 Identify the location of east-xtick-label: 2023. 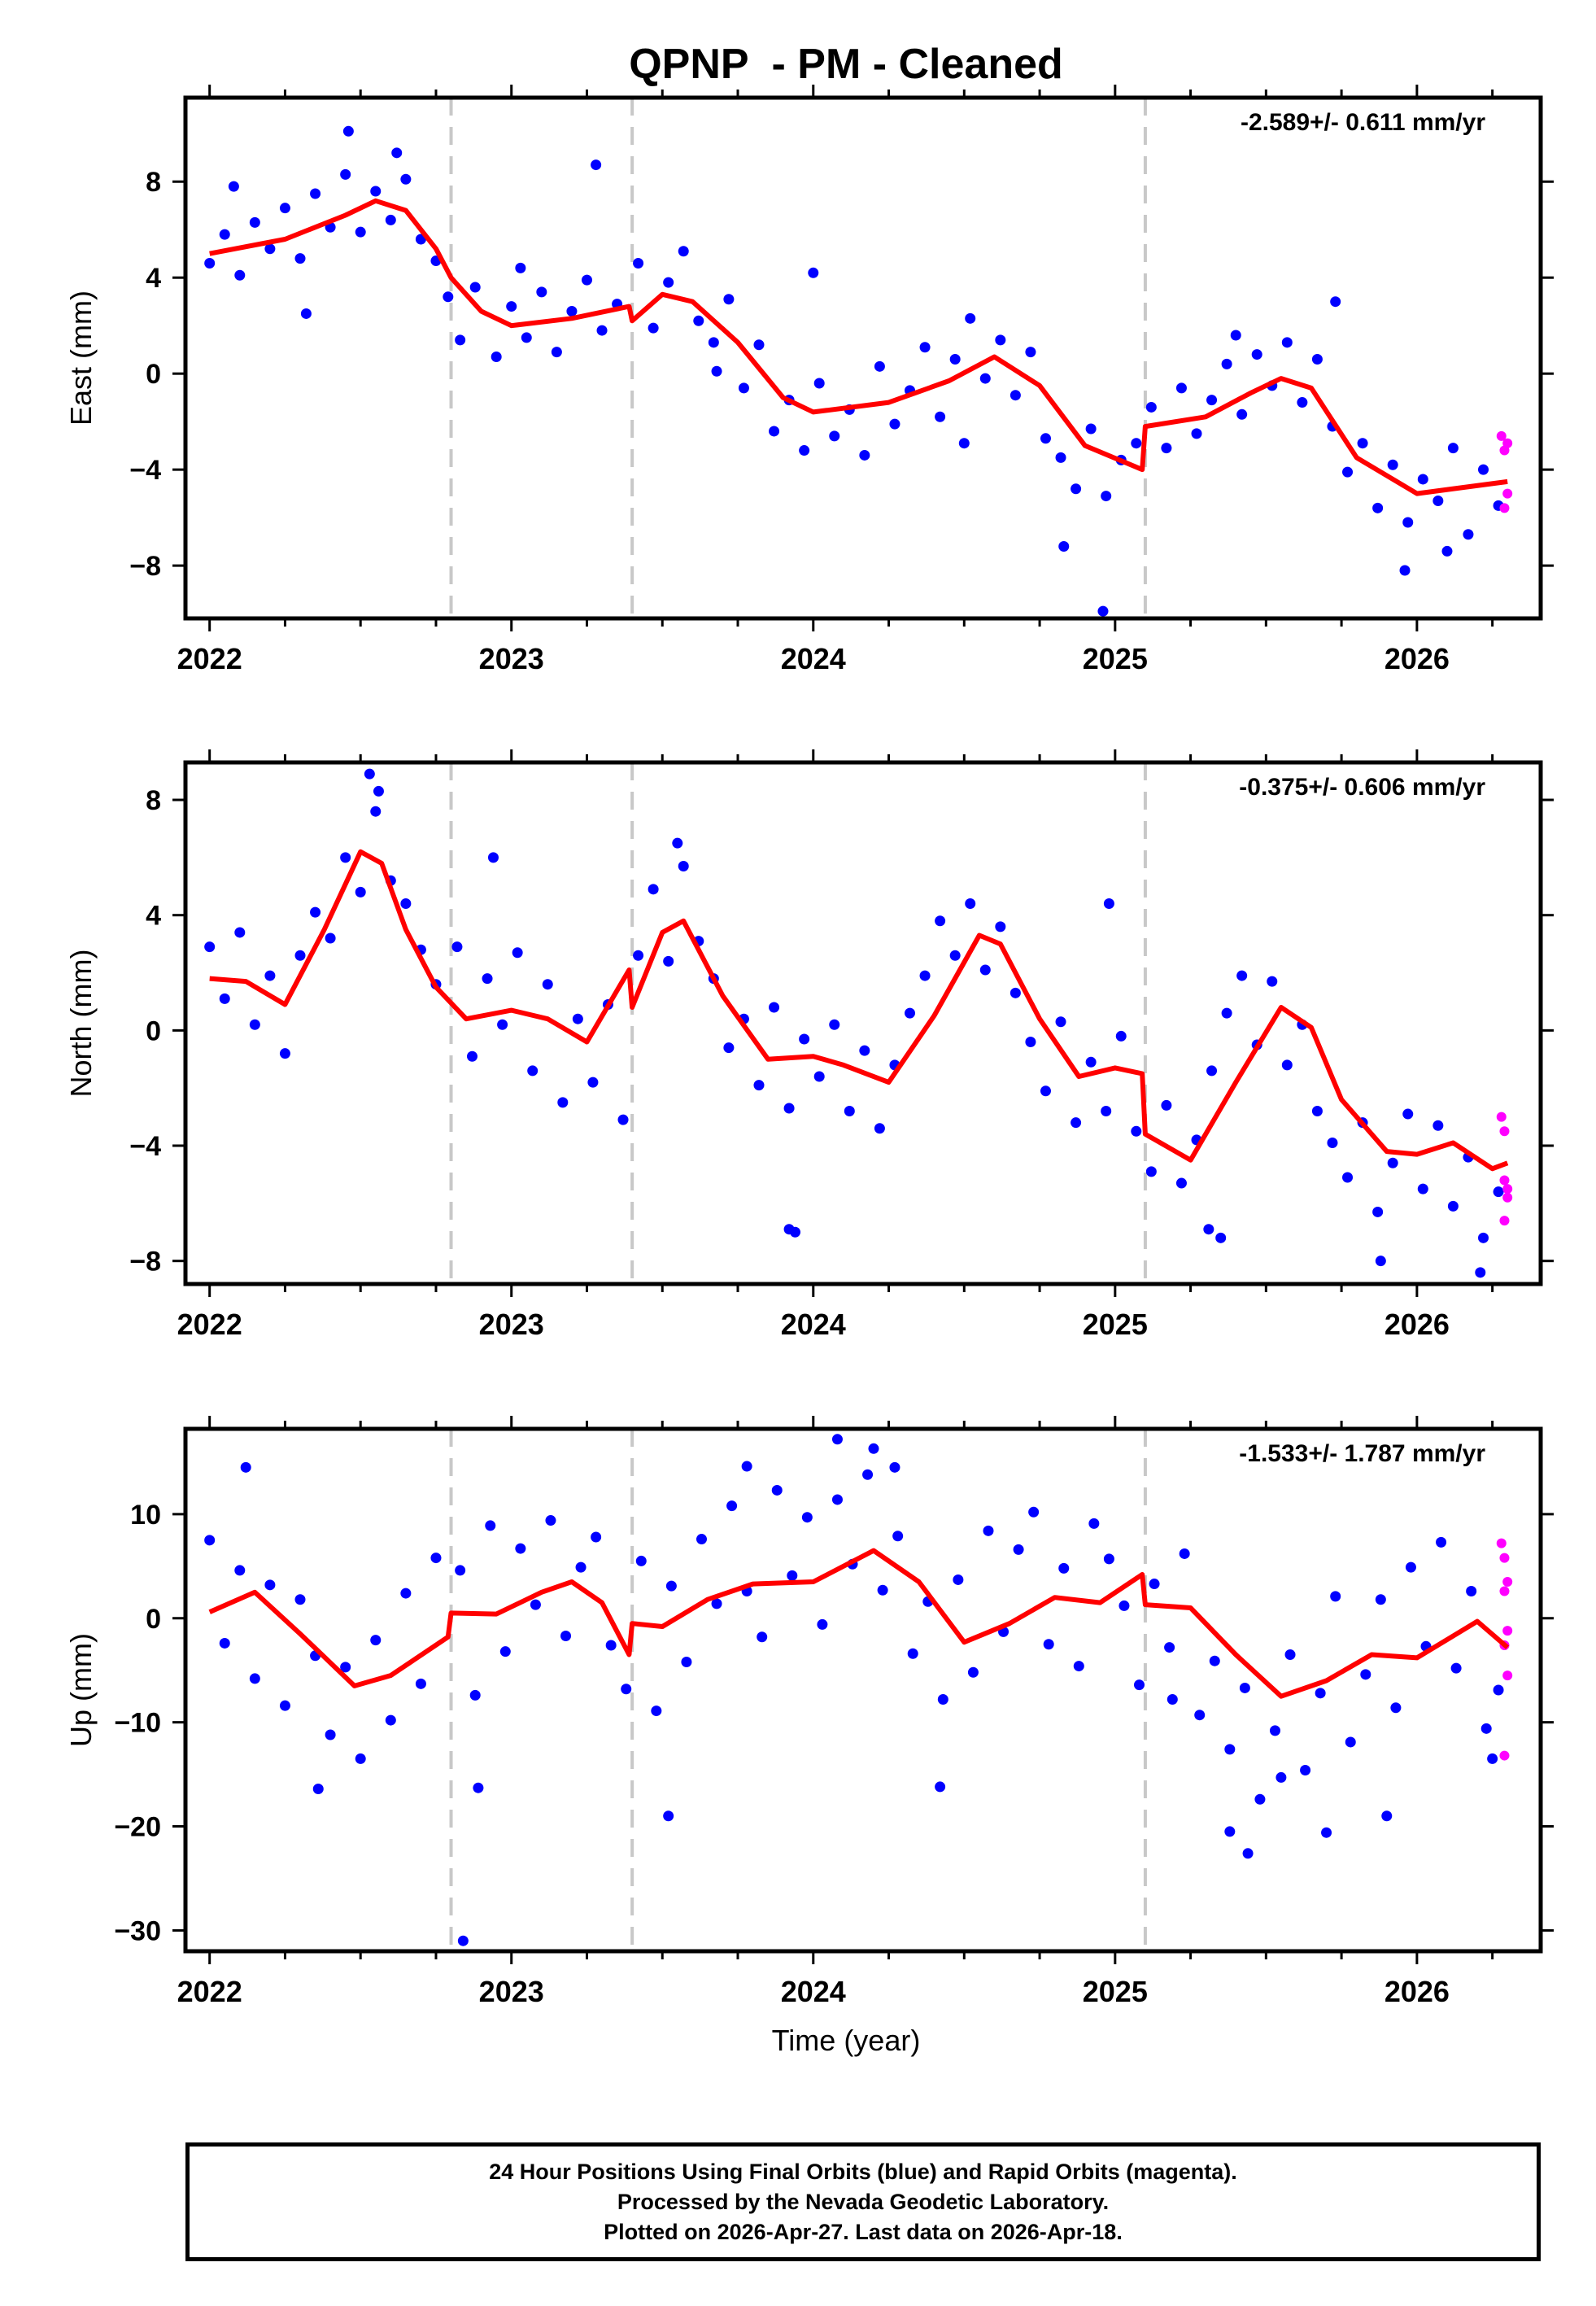
(511, 658).